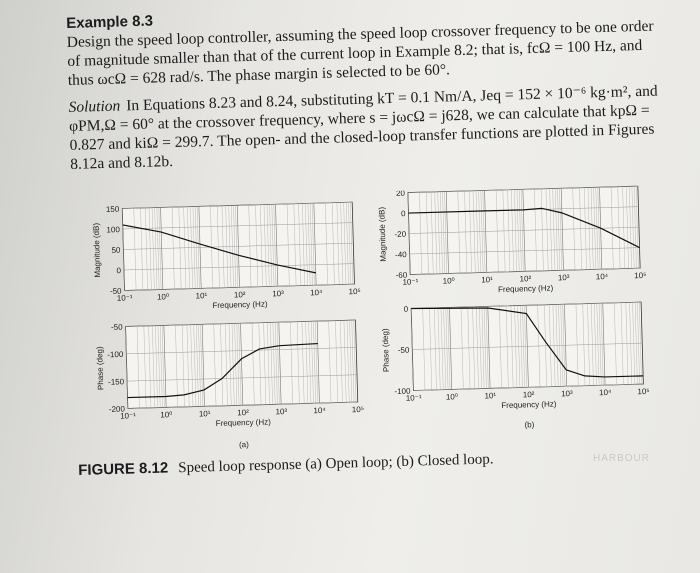 The height and width of the screenshot is (573, 700). What do you see at coordinates (123, 469) in the screenshot?
I see `figure-number: FIGURE 8.12` at bounding box center [123, 469].